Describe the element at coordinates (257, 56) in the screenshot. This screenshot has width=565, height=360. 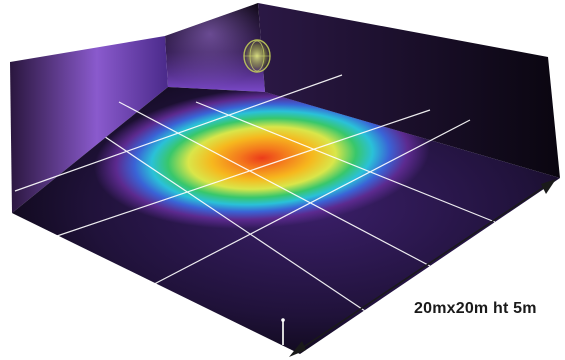
I see `luminaire-icon` at that location.